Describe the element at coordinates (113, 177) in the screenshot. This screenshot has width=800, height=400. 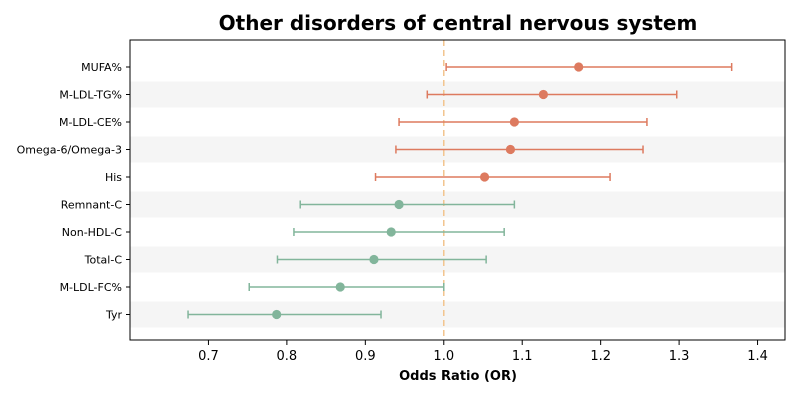
I see `y-tick-label: His` at that location.